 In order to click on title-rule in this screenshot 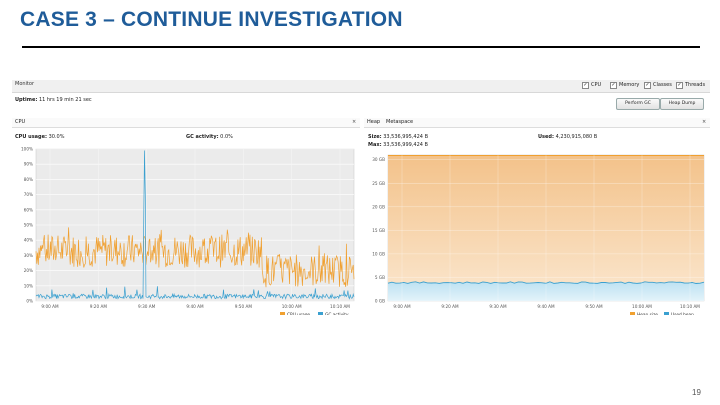, I will do `click(361, 47)`.